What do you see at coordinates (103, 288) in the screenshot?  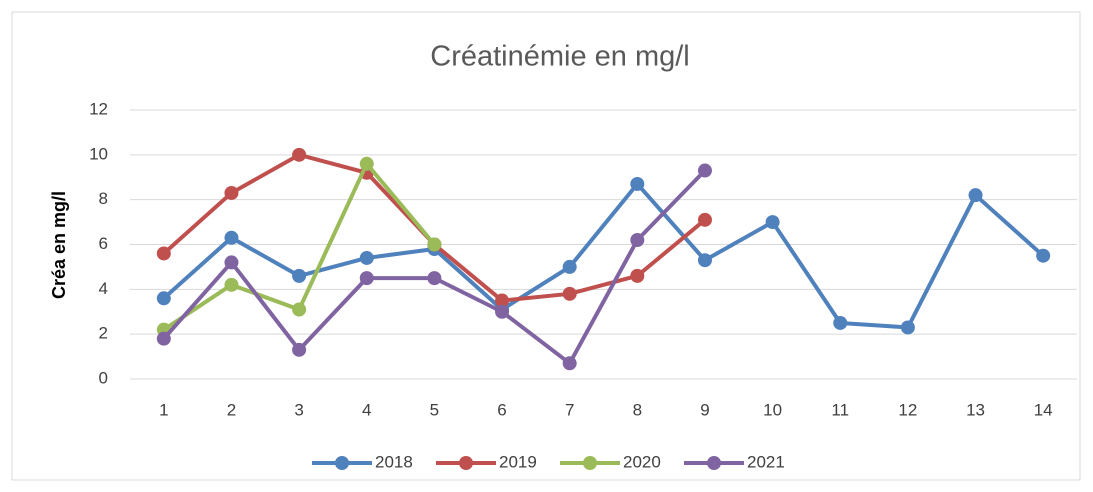 I see `y-tick-label: 4` at bounding box center [103, 288].